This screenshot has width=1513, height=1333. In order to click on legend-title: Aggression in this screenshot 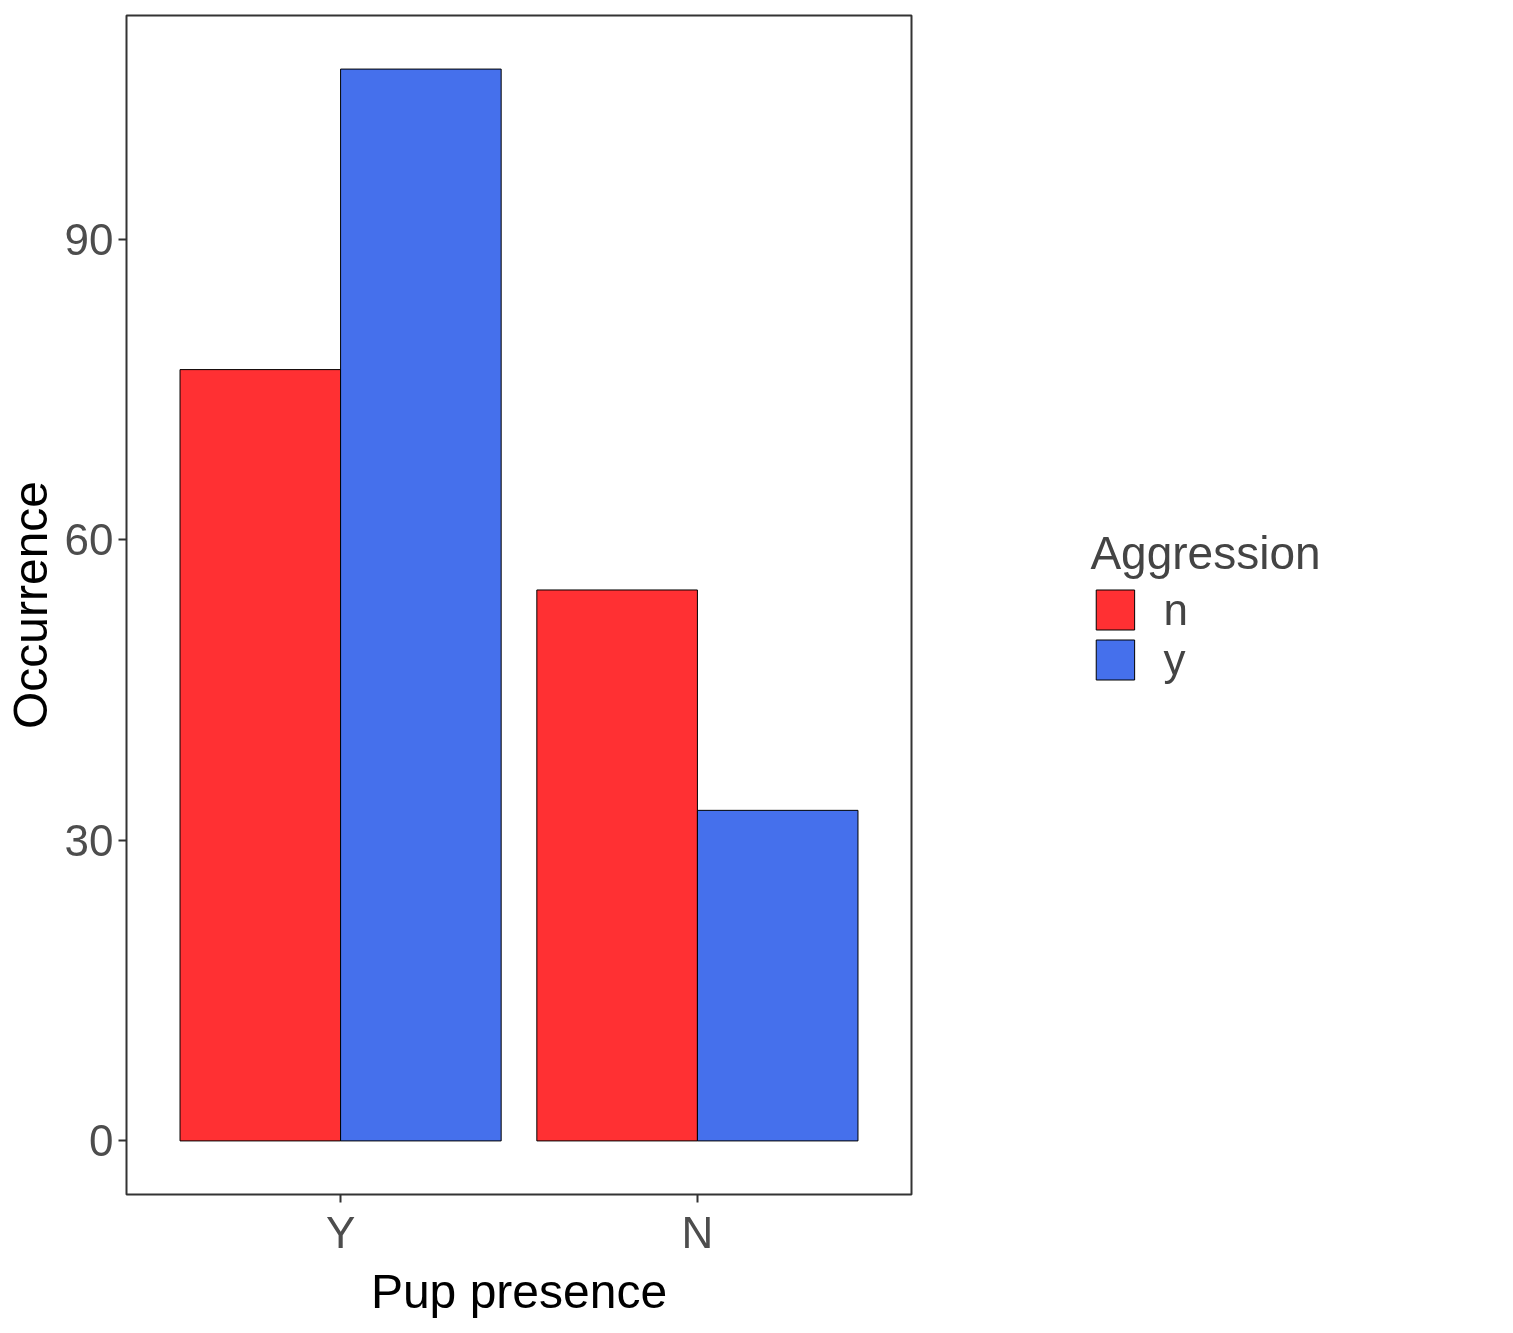, I will do `click(1205, 552)`.